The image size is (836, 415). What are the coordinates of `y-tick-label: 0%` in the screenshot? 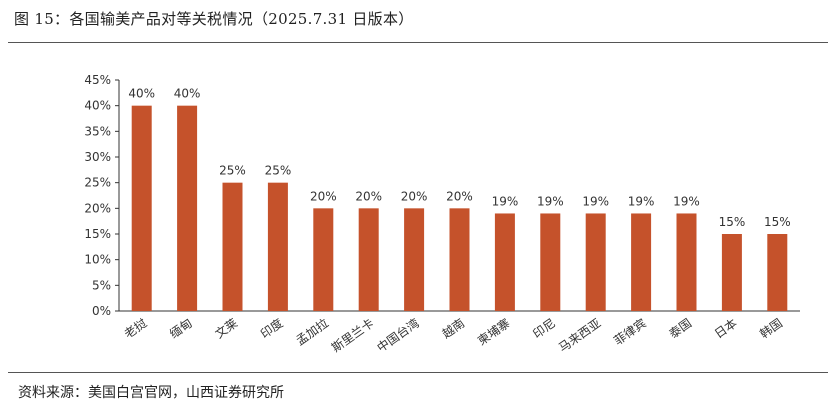 It's located at (101, 311).